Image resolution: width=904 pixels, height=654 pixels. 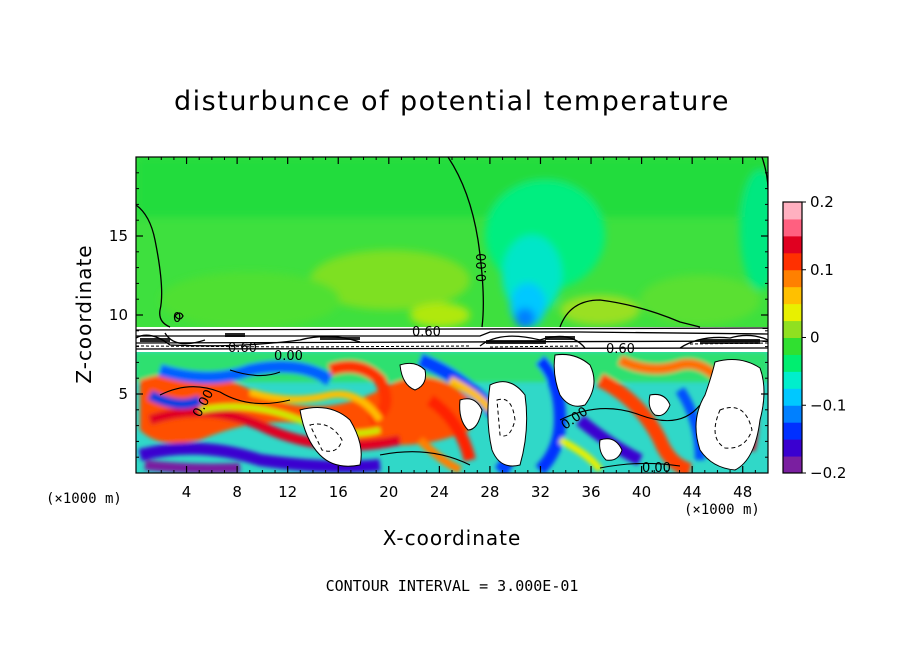 What do you see at coordinates (177, 318) in the screenshot?
I see `contour-annotation: 0` at bounding box center [177, 318].